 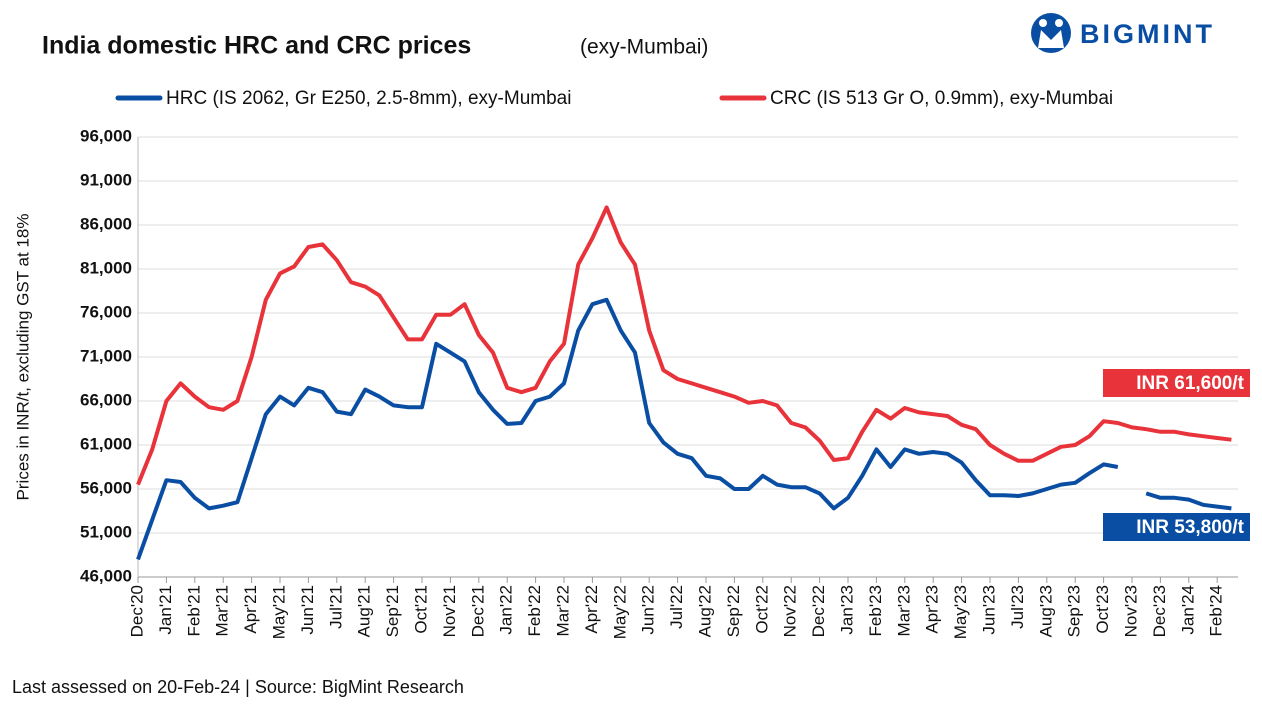 What do you see at coordinates (676, 607) in the screenshot?
I see `x-tick-label: Jul'22` at bounding box center [676, 607].